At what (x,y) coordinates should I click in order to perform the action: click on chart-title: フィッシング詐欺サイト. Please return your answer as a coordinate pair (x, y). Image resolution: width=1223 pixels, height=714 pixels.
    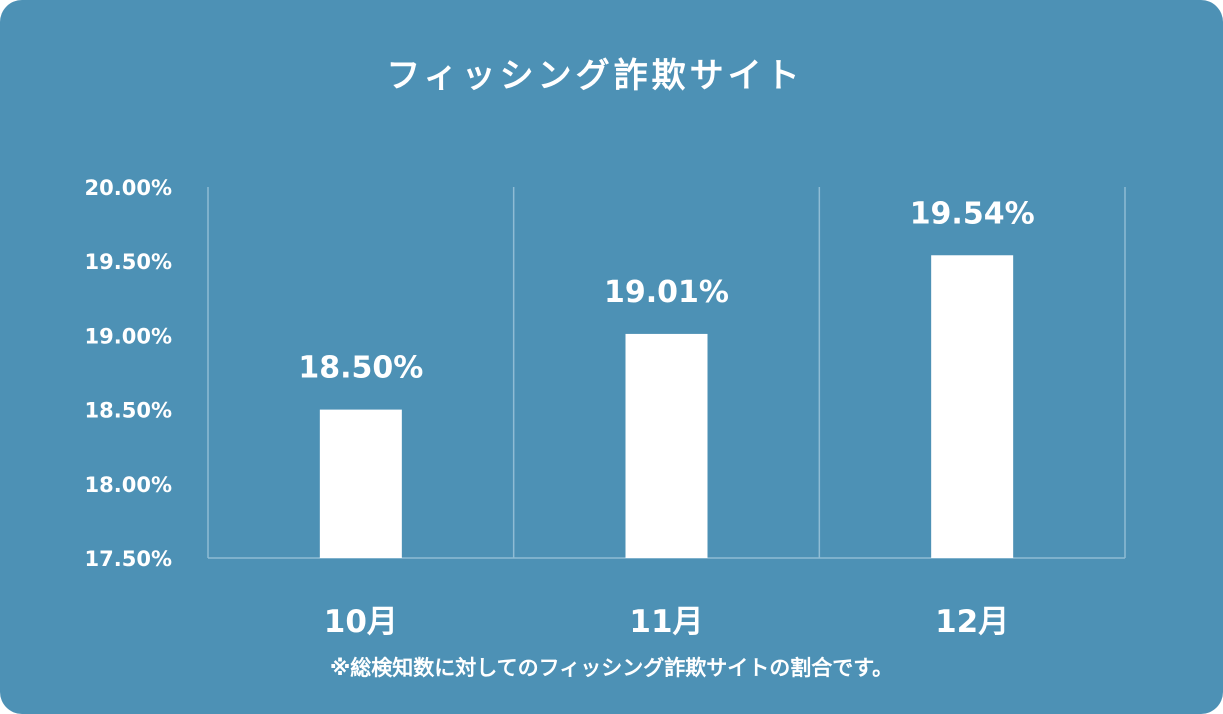
    Looking at the image, I should click on (595, 76).